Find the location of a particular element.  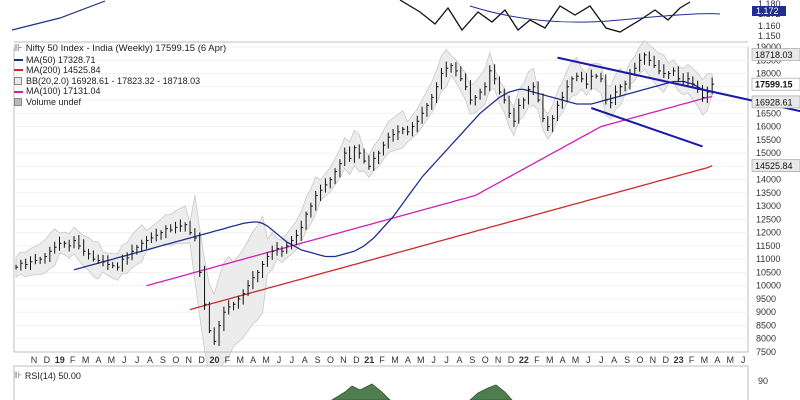

y-tick-label: 10500 is located at coordinates (768, 272).